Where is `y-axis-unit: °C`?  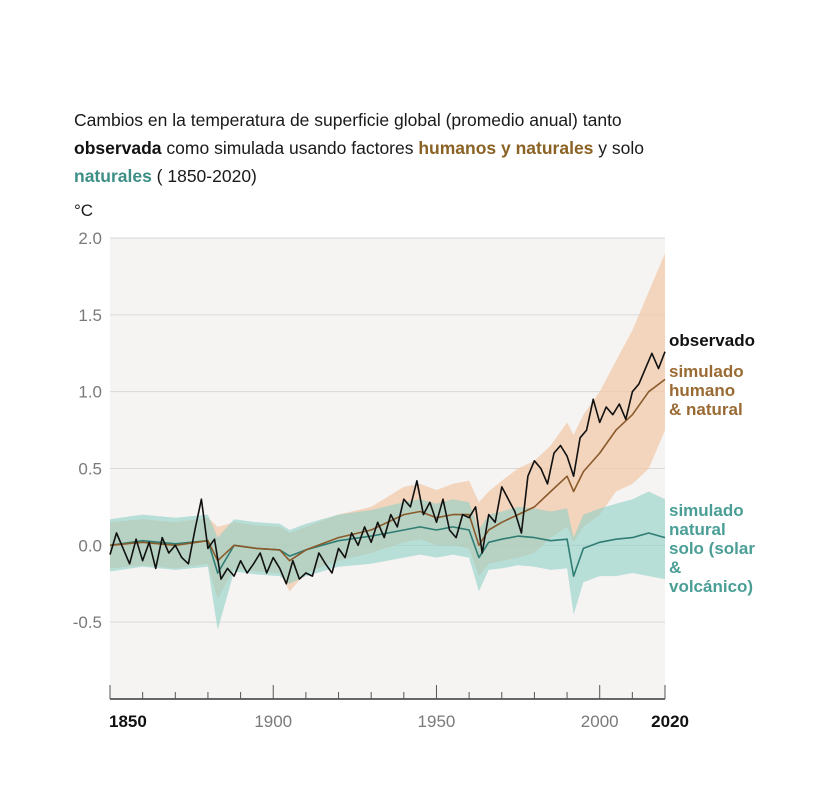 y-axis-unit: °C is located at coordinates (83, 210).